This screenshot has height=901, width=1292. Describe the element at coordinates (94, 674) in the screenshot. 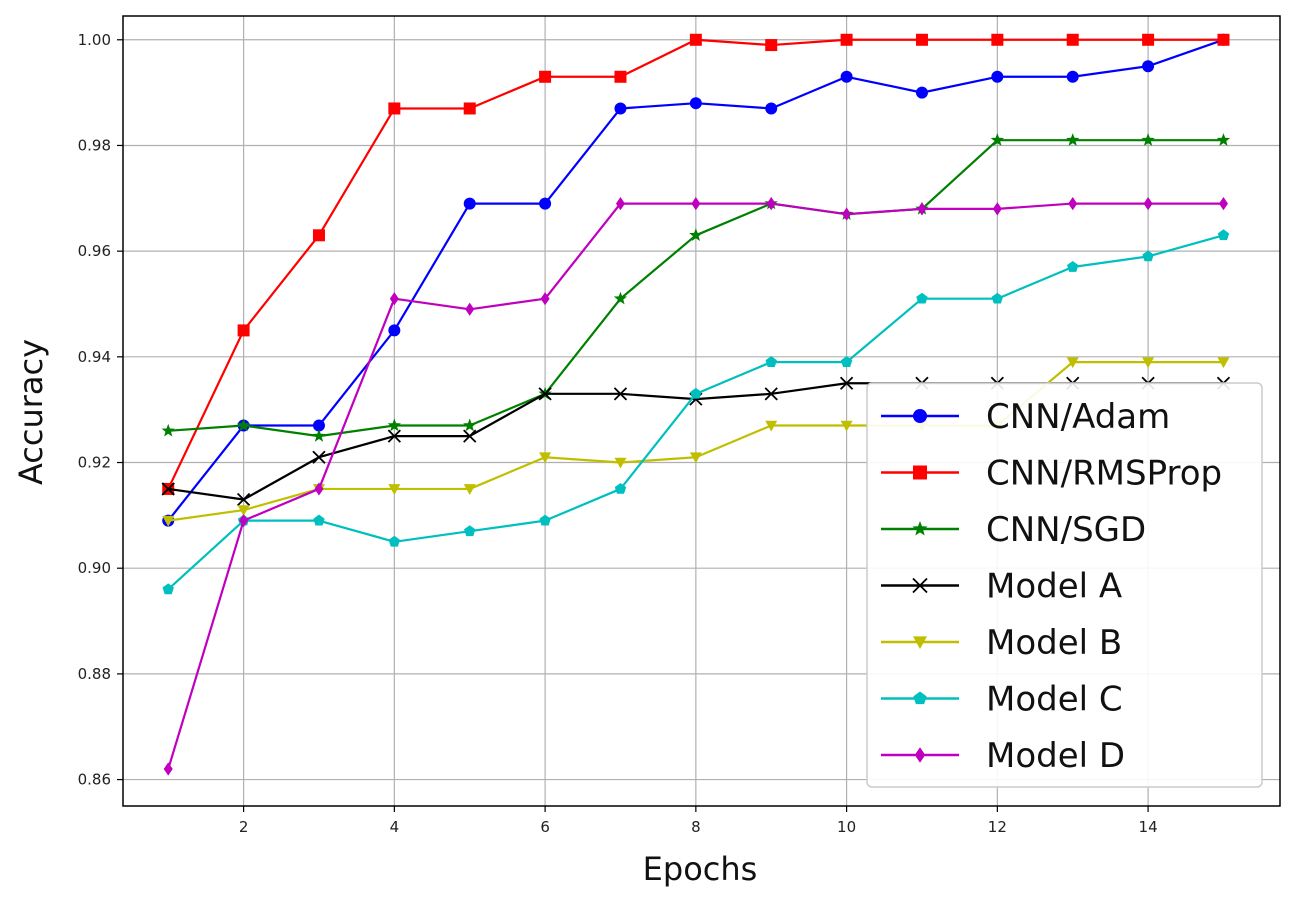

I see `y-tick-label: 0.88` at that location.